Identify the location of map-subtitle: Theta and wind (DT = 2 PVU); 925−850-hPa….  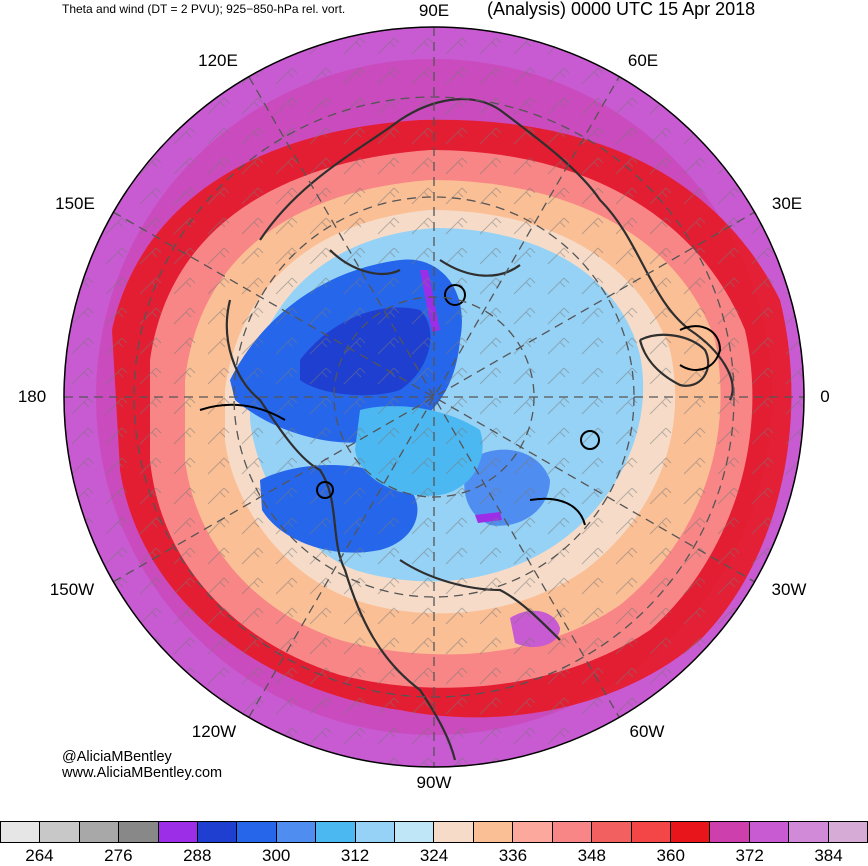
(204, 9).